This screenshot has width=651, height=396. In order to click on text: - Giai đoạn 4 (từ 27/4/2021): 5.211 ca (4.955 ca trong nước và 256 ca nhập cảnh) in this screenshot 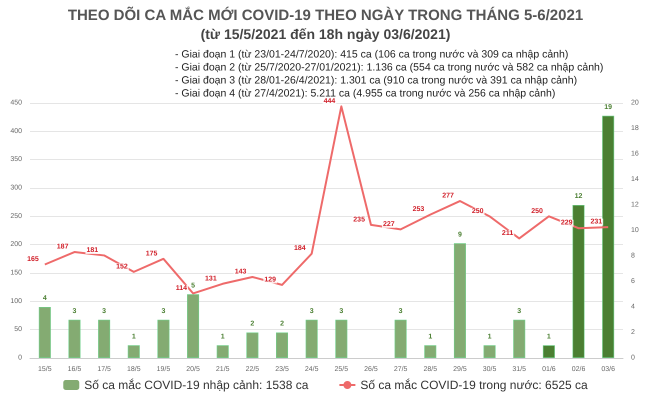, I will do `click(365, 94)`.